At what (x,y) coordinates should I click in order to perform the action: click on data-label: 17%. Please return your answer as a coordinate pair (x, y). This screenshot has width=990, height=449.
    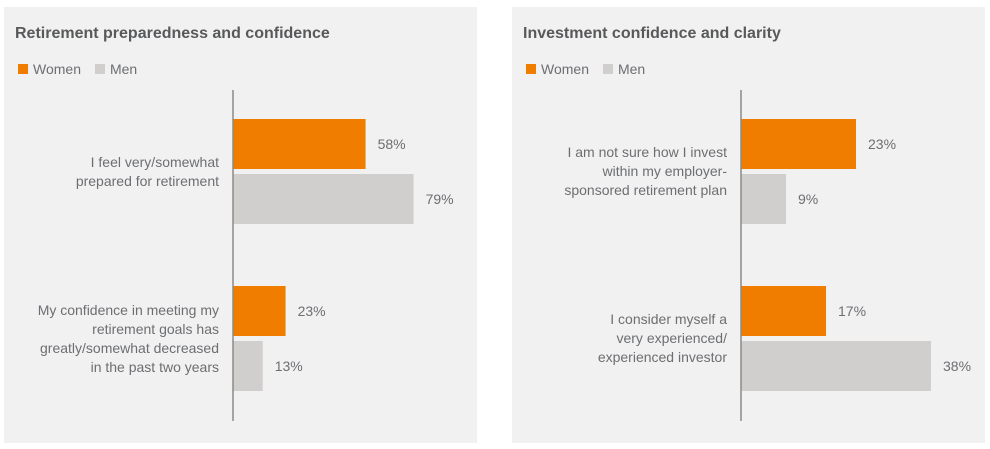
    Looking at the image, I should click on (852, 311).